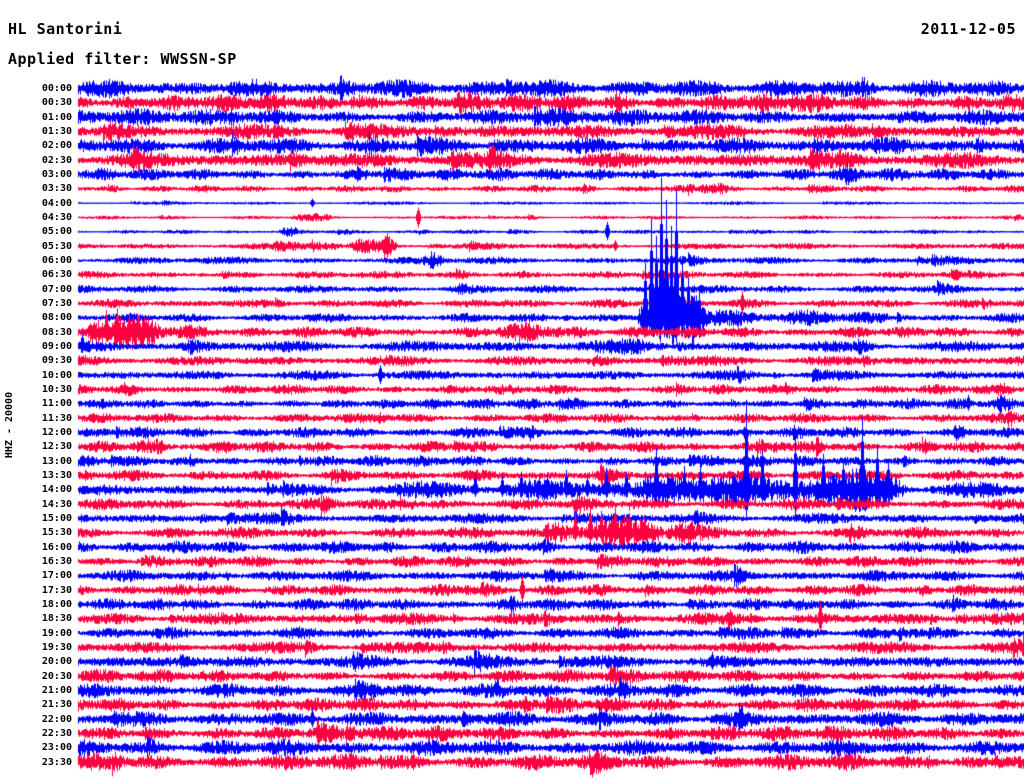 This screenshot has height=780, width=1024. I want to click on date-label: 2011-12-05, so click(968, 29).